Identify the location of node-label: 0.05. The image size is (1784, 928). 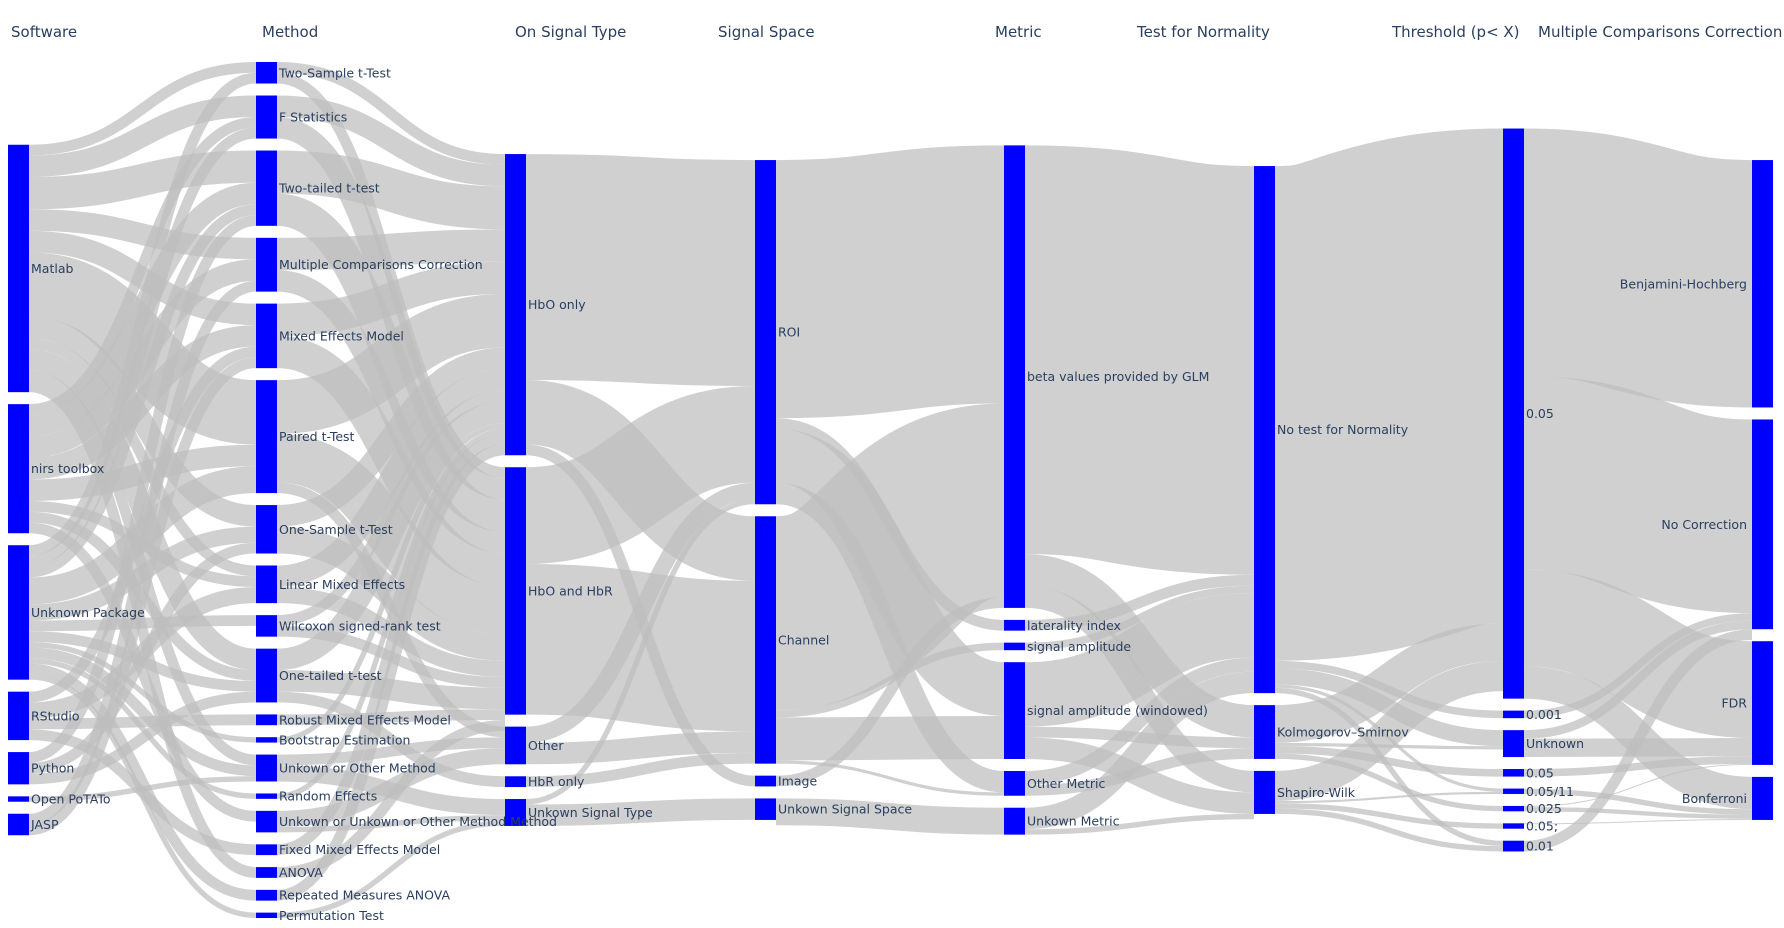
(1540, 772).